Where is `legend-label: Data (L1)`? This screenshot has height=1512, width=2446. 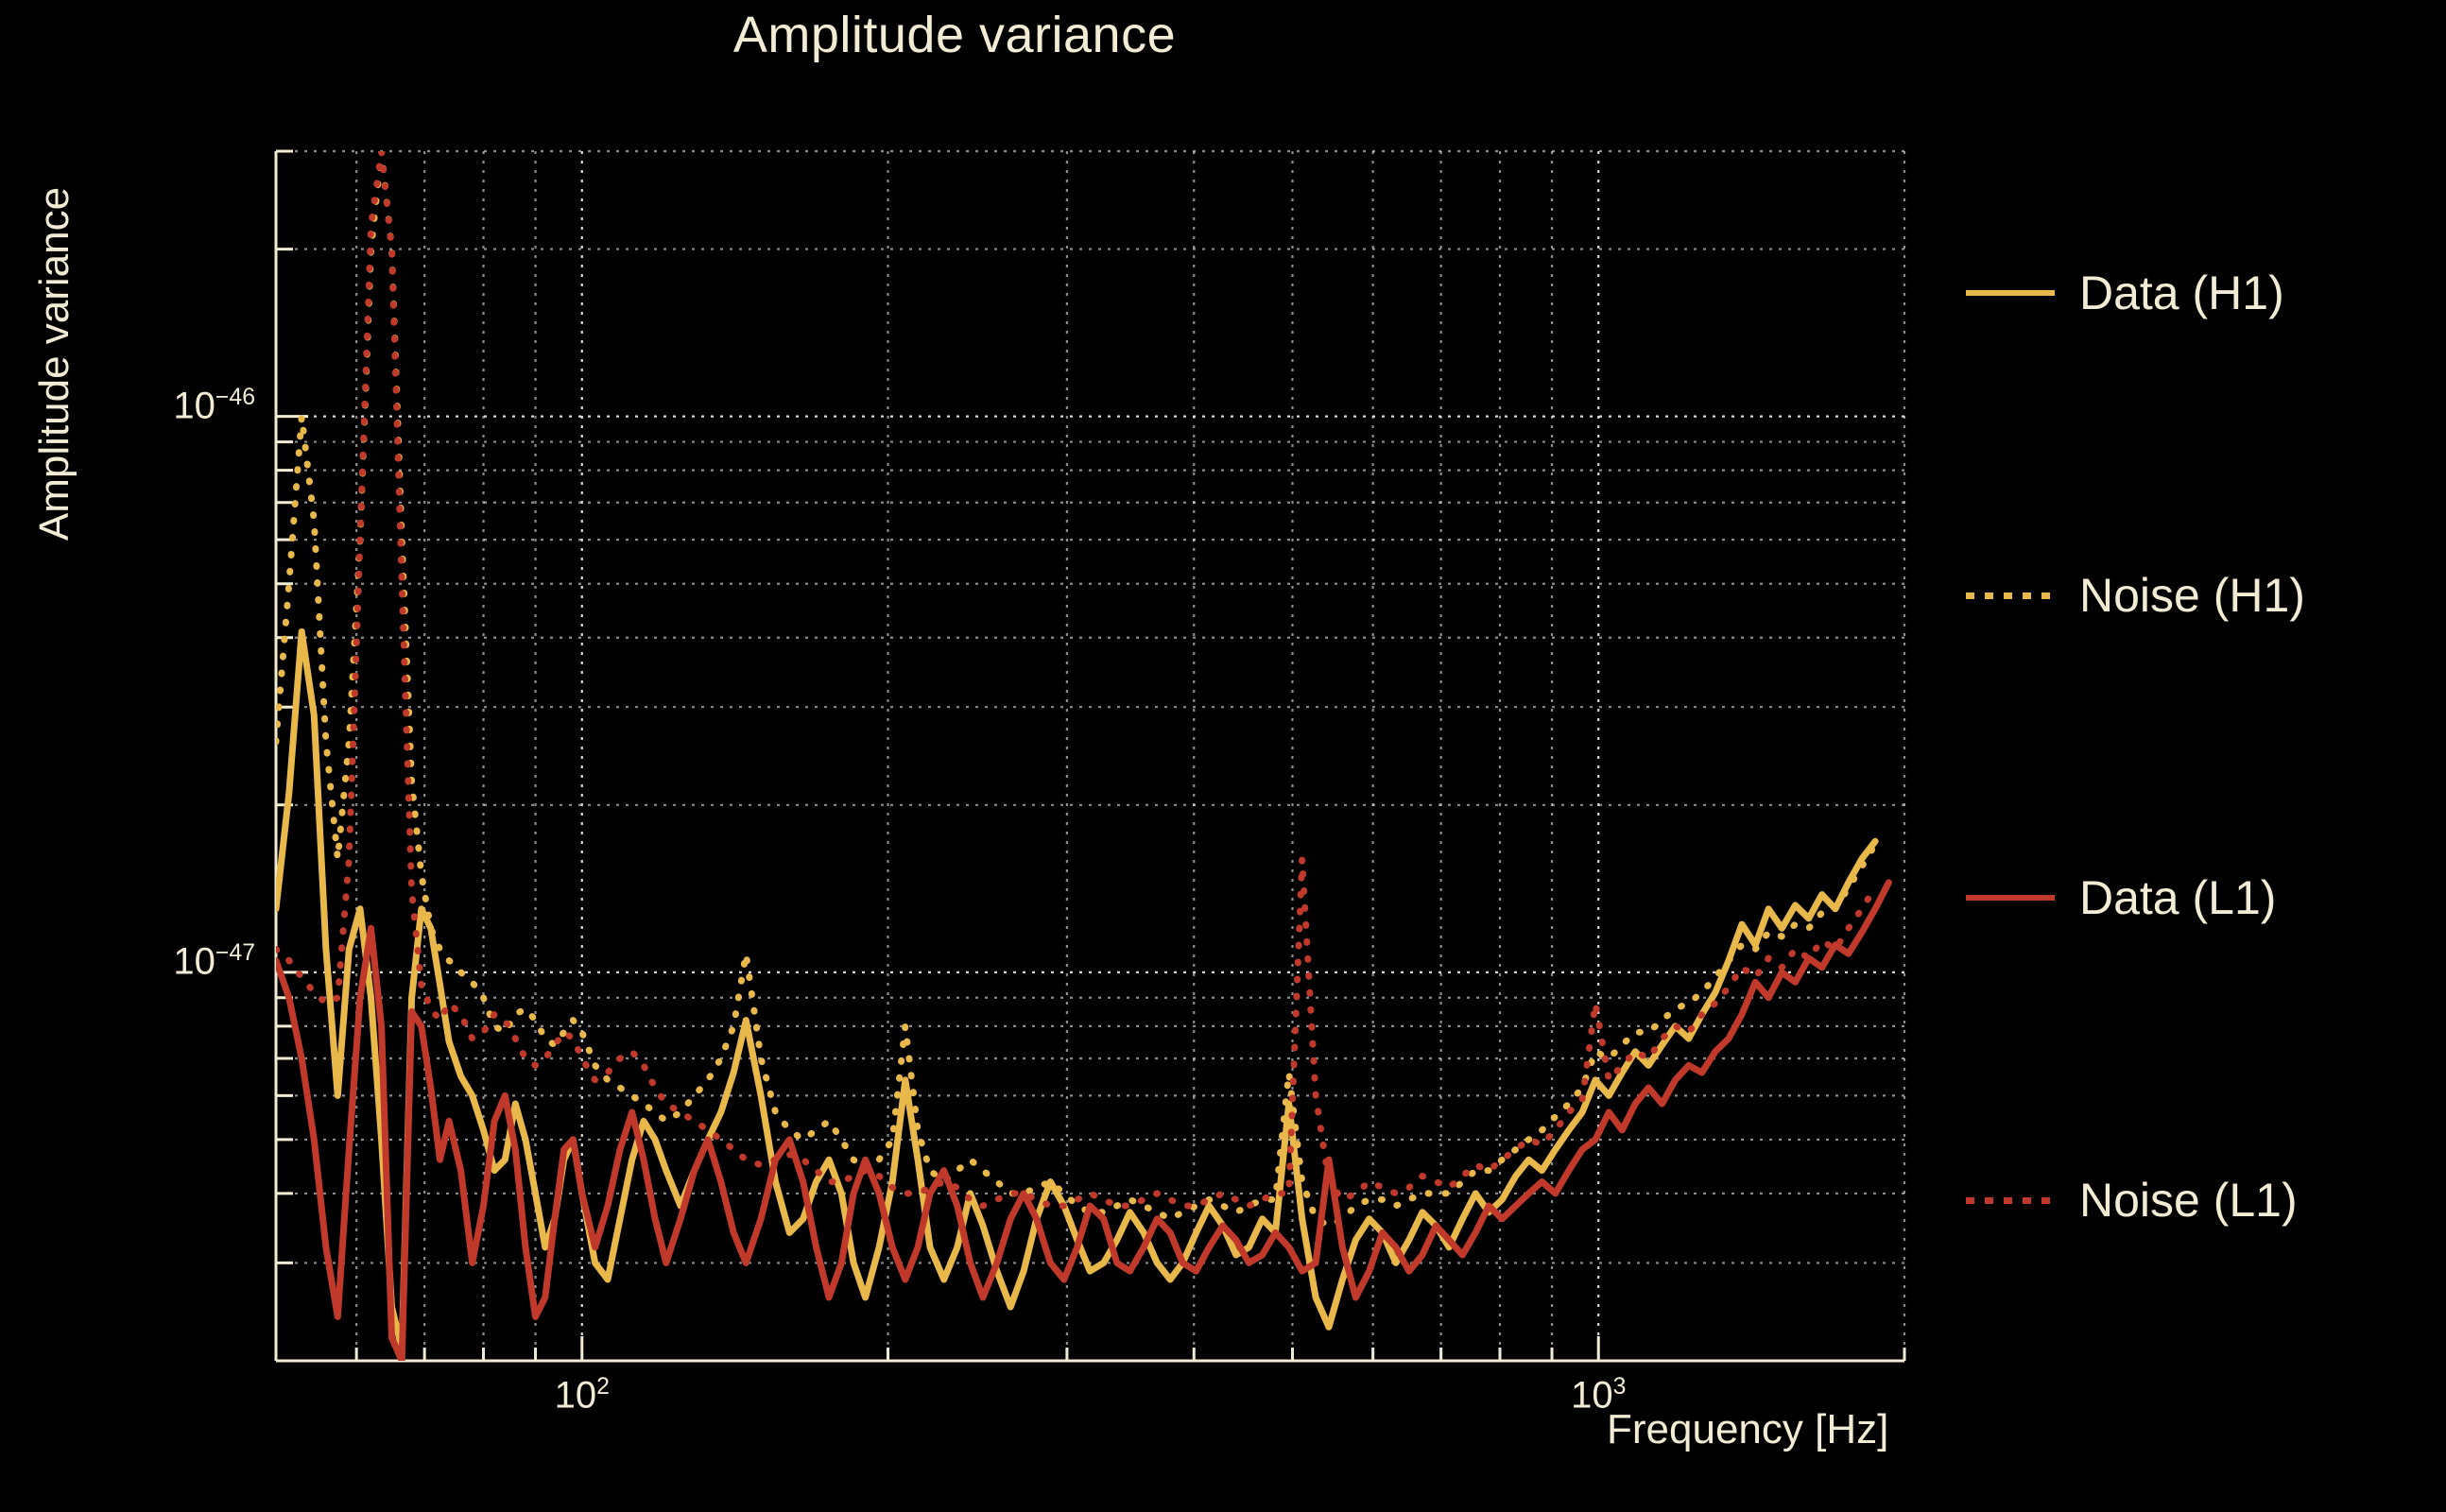 legend-label: Data (L1) is located at coordinates (2178, 897).